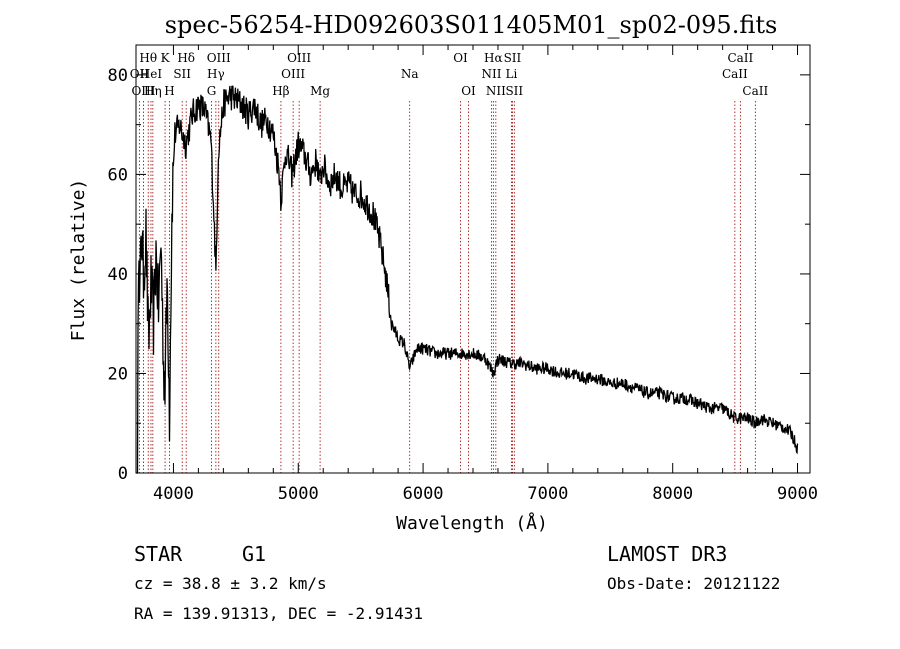 Image resolution: width=900 pixels, height=649 pixels. I want to click on line-marker-label: Hθ, so click(148, 58).